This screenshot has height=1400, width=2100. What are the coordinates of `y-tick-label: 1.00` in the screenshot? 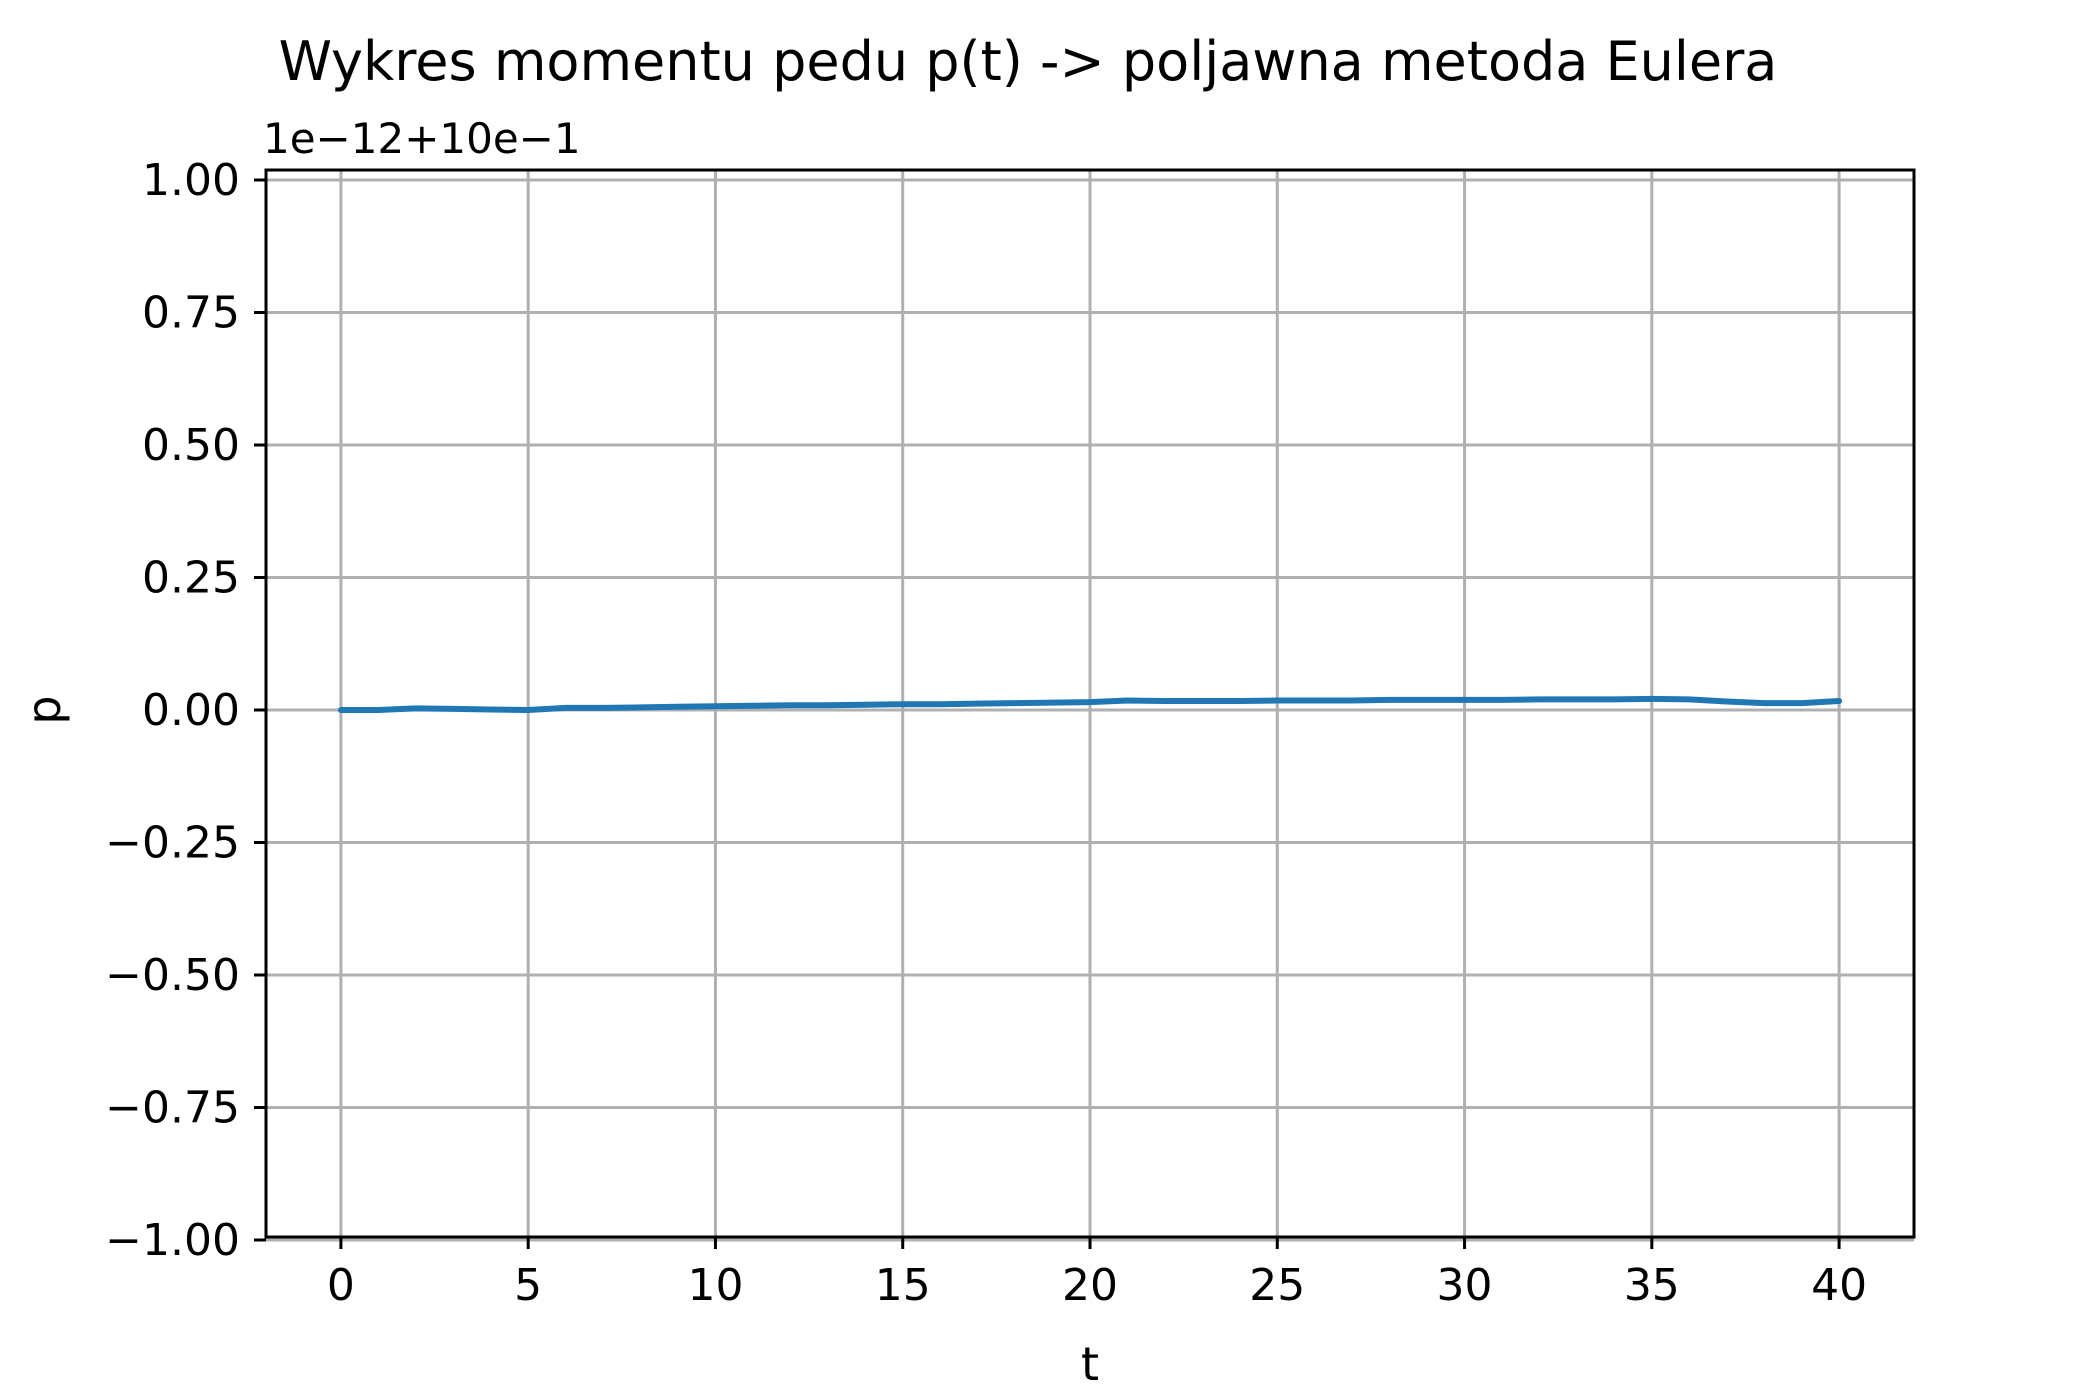 It's located at (191, 180).